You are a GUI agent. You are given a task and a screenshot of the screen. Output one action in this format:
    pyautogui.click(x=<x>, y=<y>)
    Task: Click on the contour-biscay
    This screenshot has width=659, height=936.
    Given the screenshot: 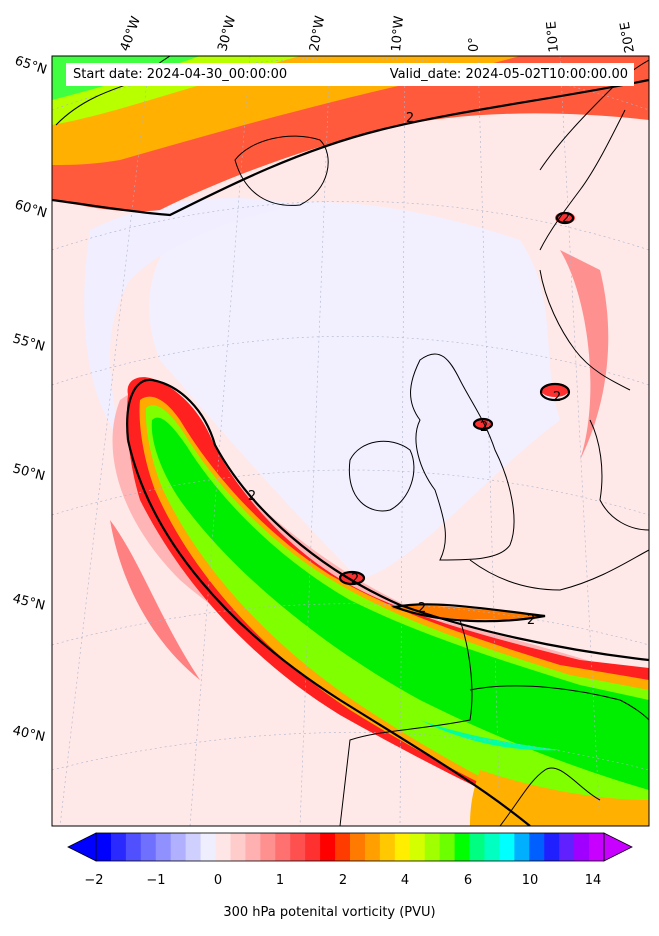 What is the action you would take?
    pyautogui.click(x=468, y=613)
    